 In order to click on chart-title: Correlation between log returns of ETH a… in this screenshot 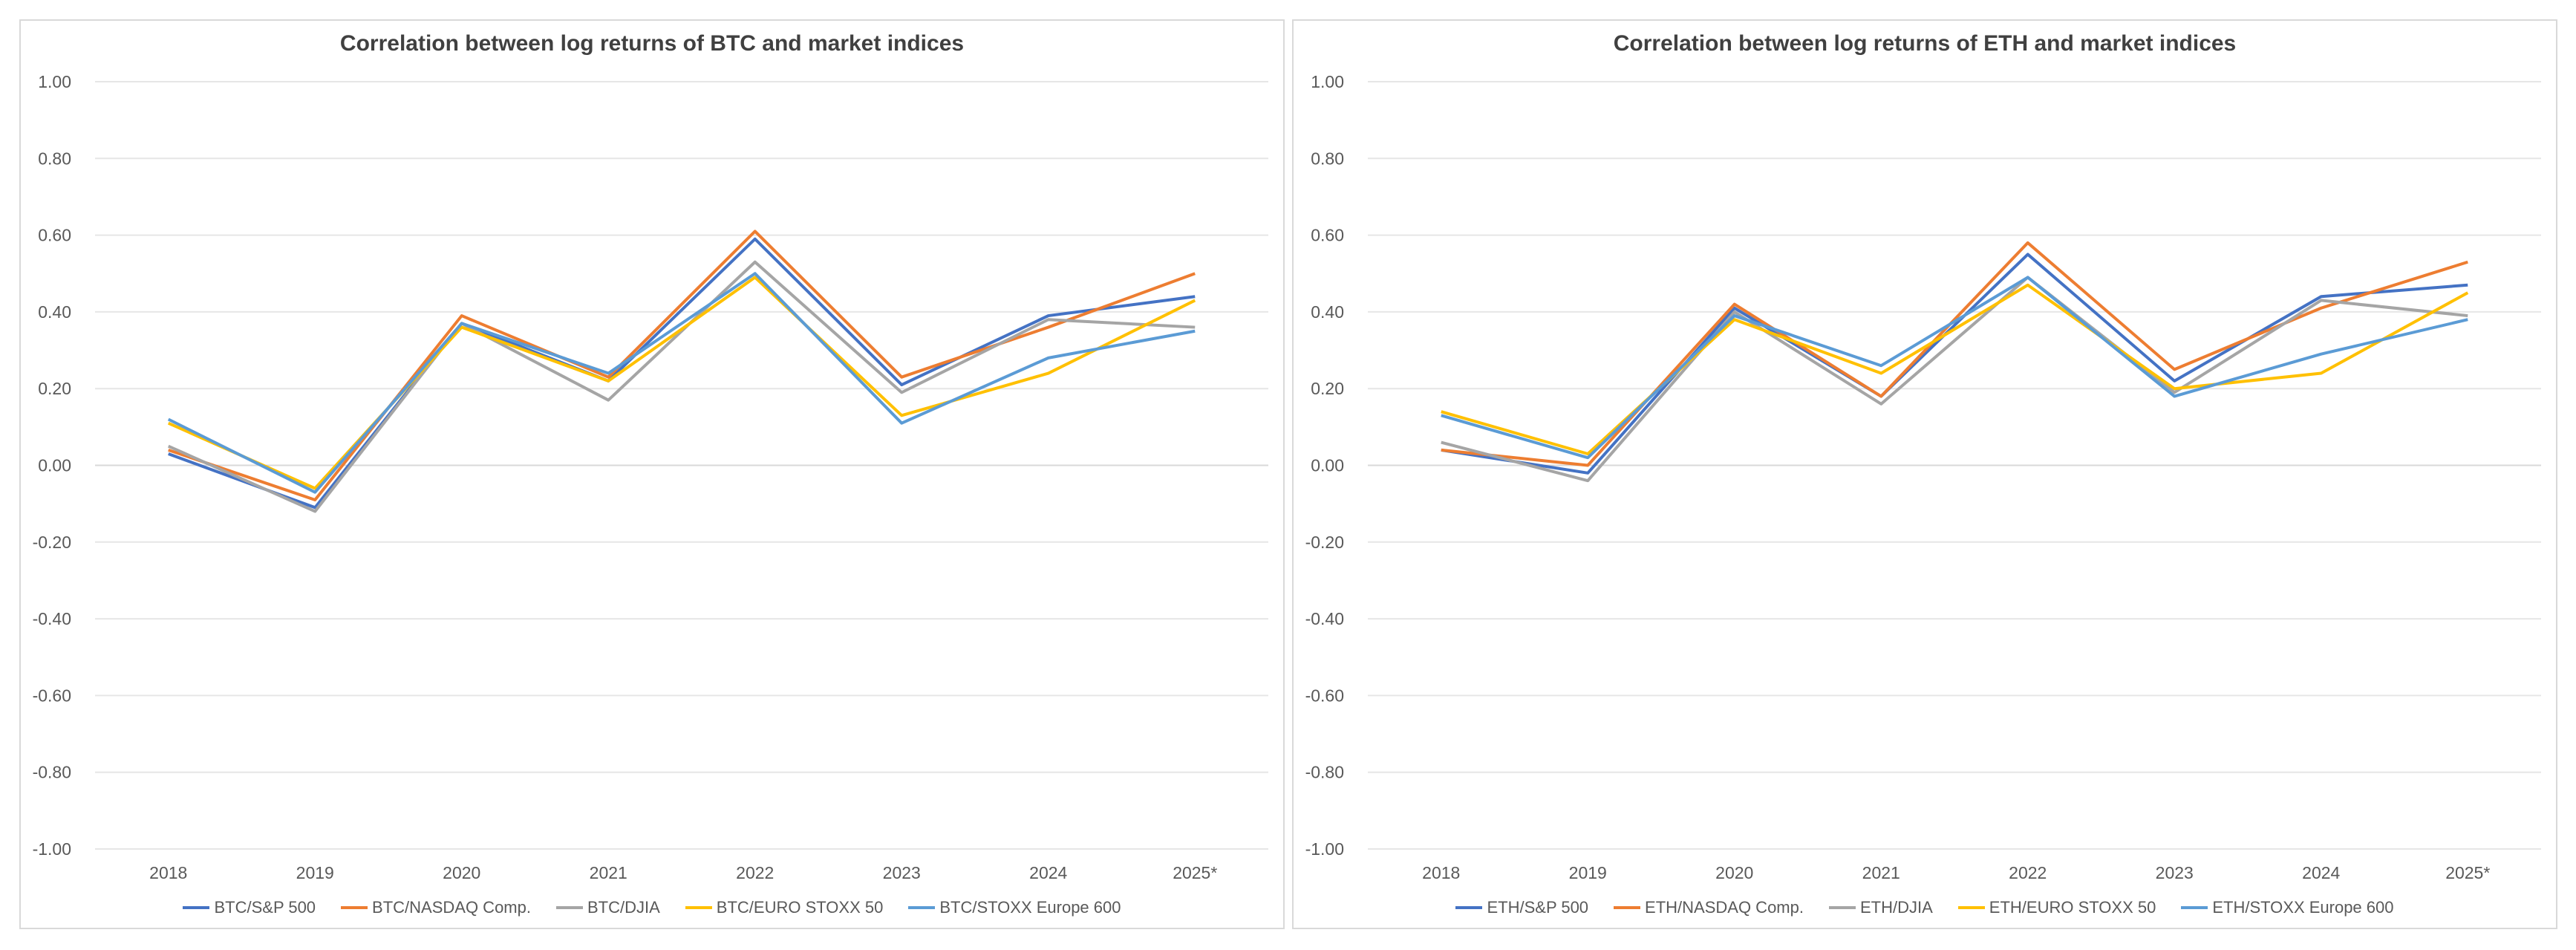, I will do `click(1925, 43)`.